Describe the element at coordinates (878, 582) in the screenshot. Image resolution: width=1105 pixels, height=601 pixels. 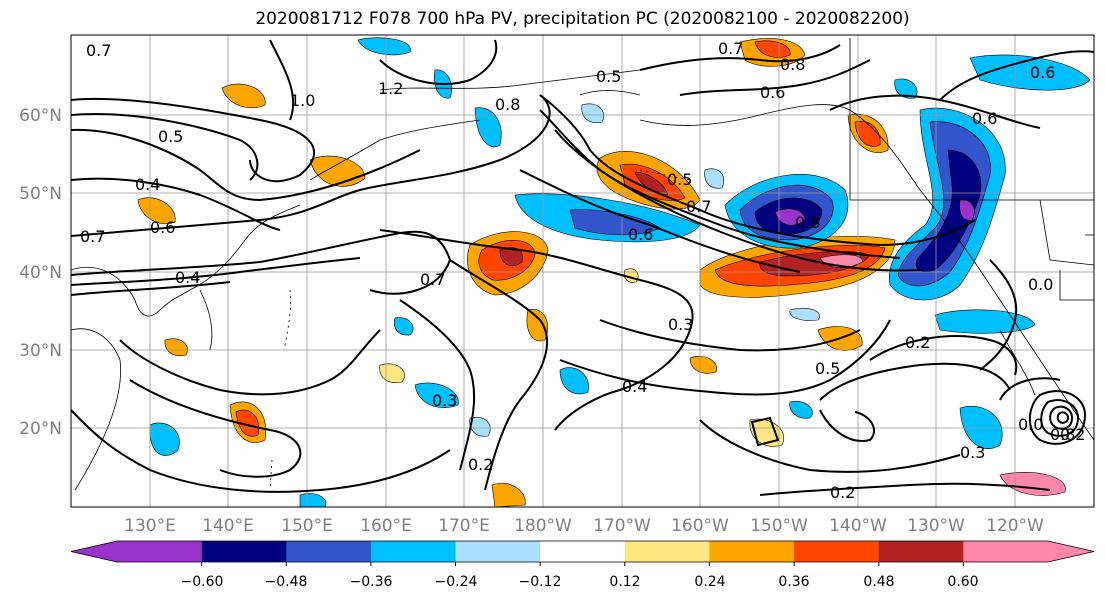
I see `colorbar-tick-label: 0.48` at that location.